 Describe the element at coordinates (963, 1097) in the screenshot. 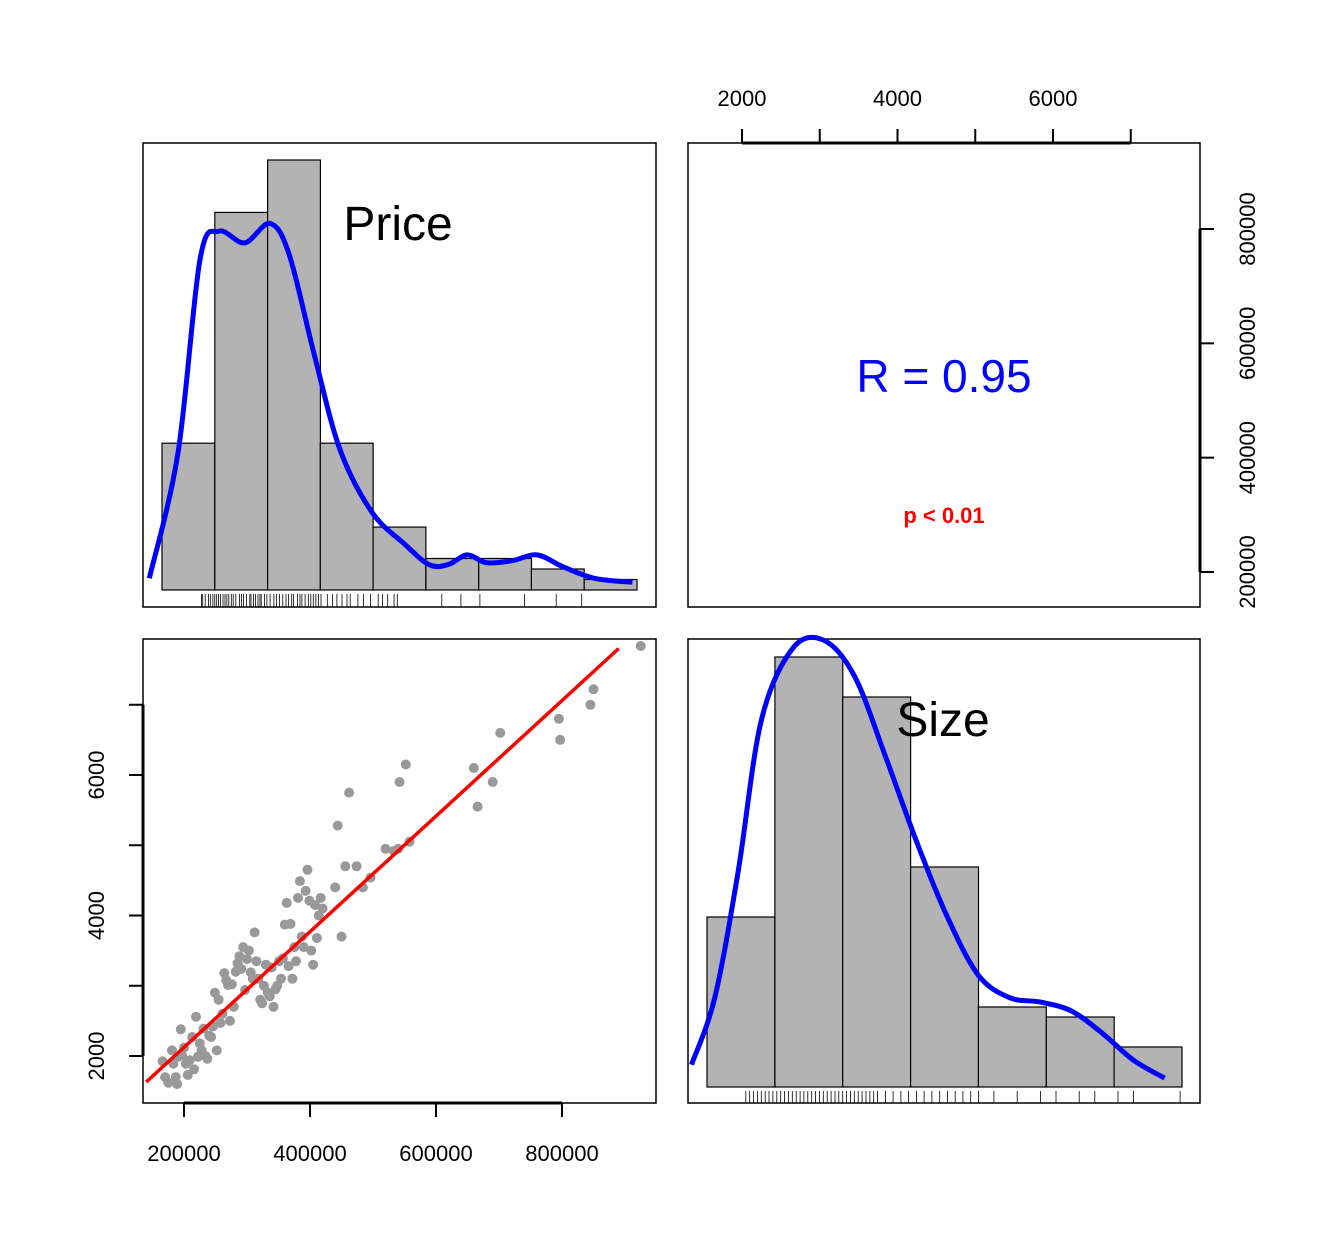

I see `size-rug` at that location.